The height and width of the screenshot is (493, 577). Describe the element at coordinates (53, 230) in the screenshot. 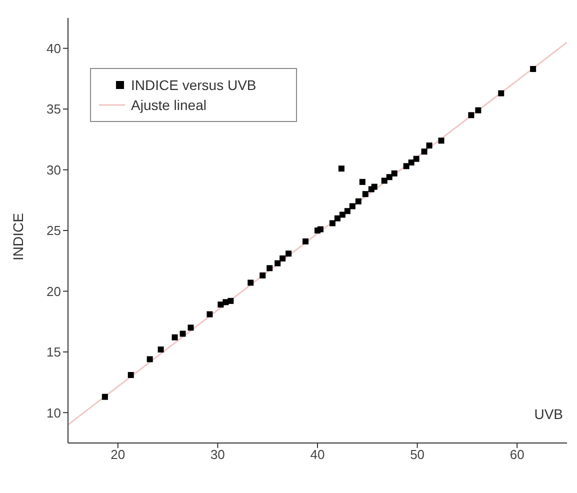

I see `y-tick-label: 25` at that location.